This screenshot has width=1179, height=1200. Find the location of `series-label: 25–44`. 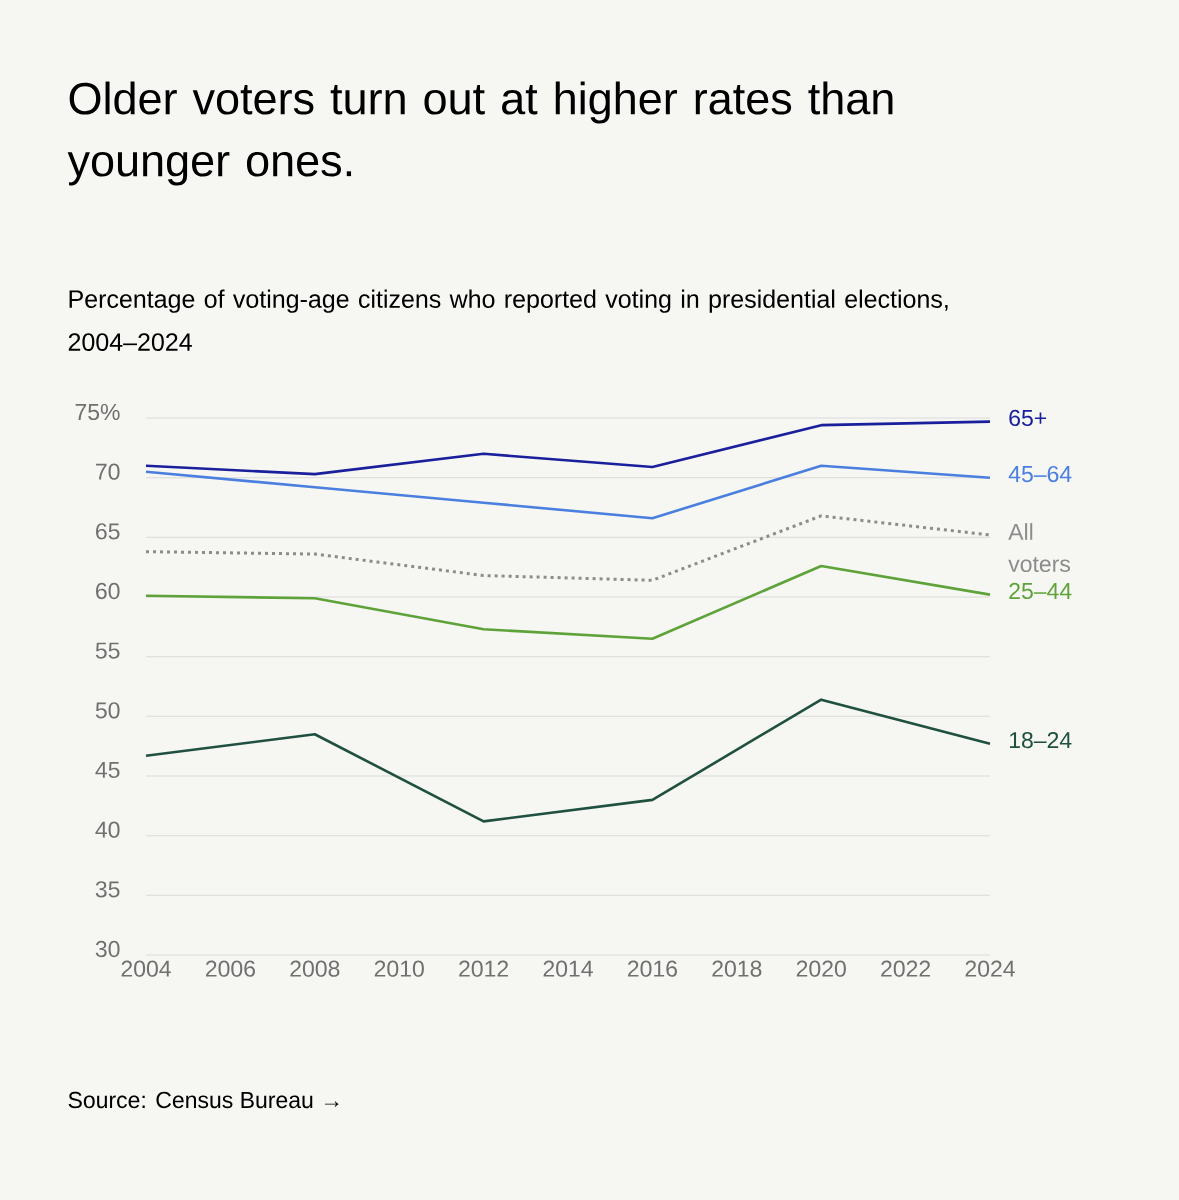

series-label: 25–44 is located at coordinates (1040, 591).